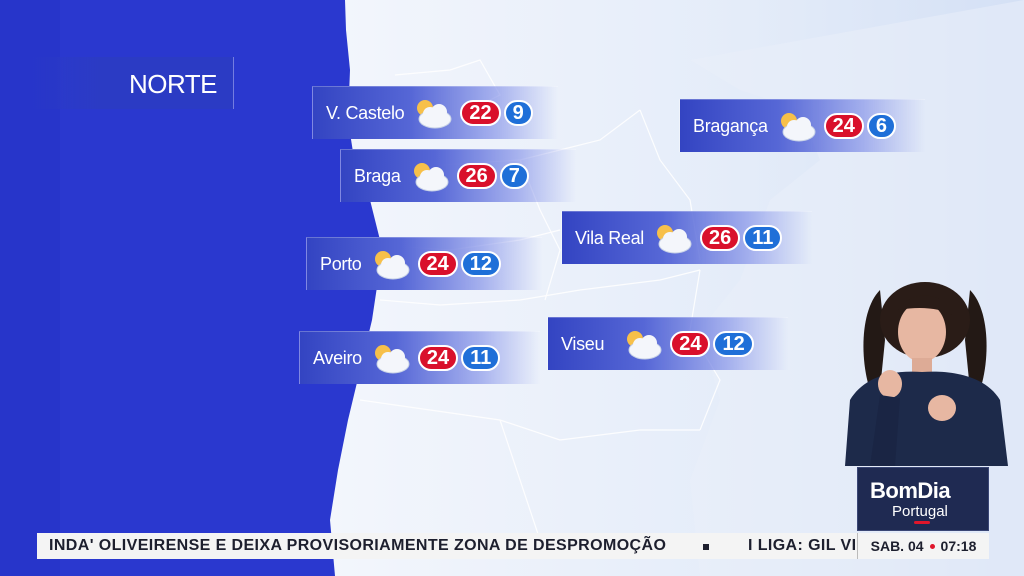 Image resolution: width=1024 pixels, height=576 pixels. I want to click on region-title: NORTE, so click(132, 83).